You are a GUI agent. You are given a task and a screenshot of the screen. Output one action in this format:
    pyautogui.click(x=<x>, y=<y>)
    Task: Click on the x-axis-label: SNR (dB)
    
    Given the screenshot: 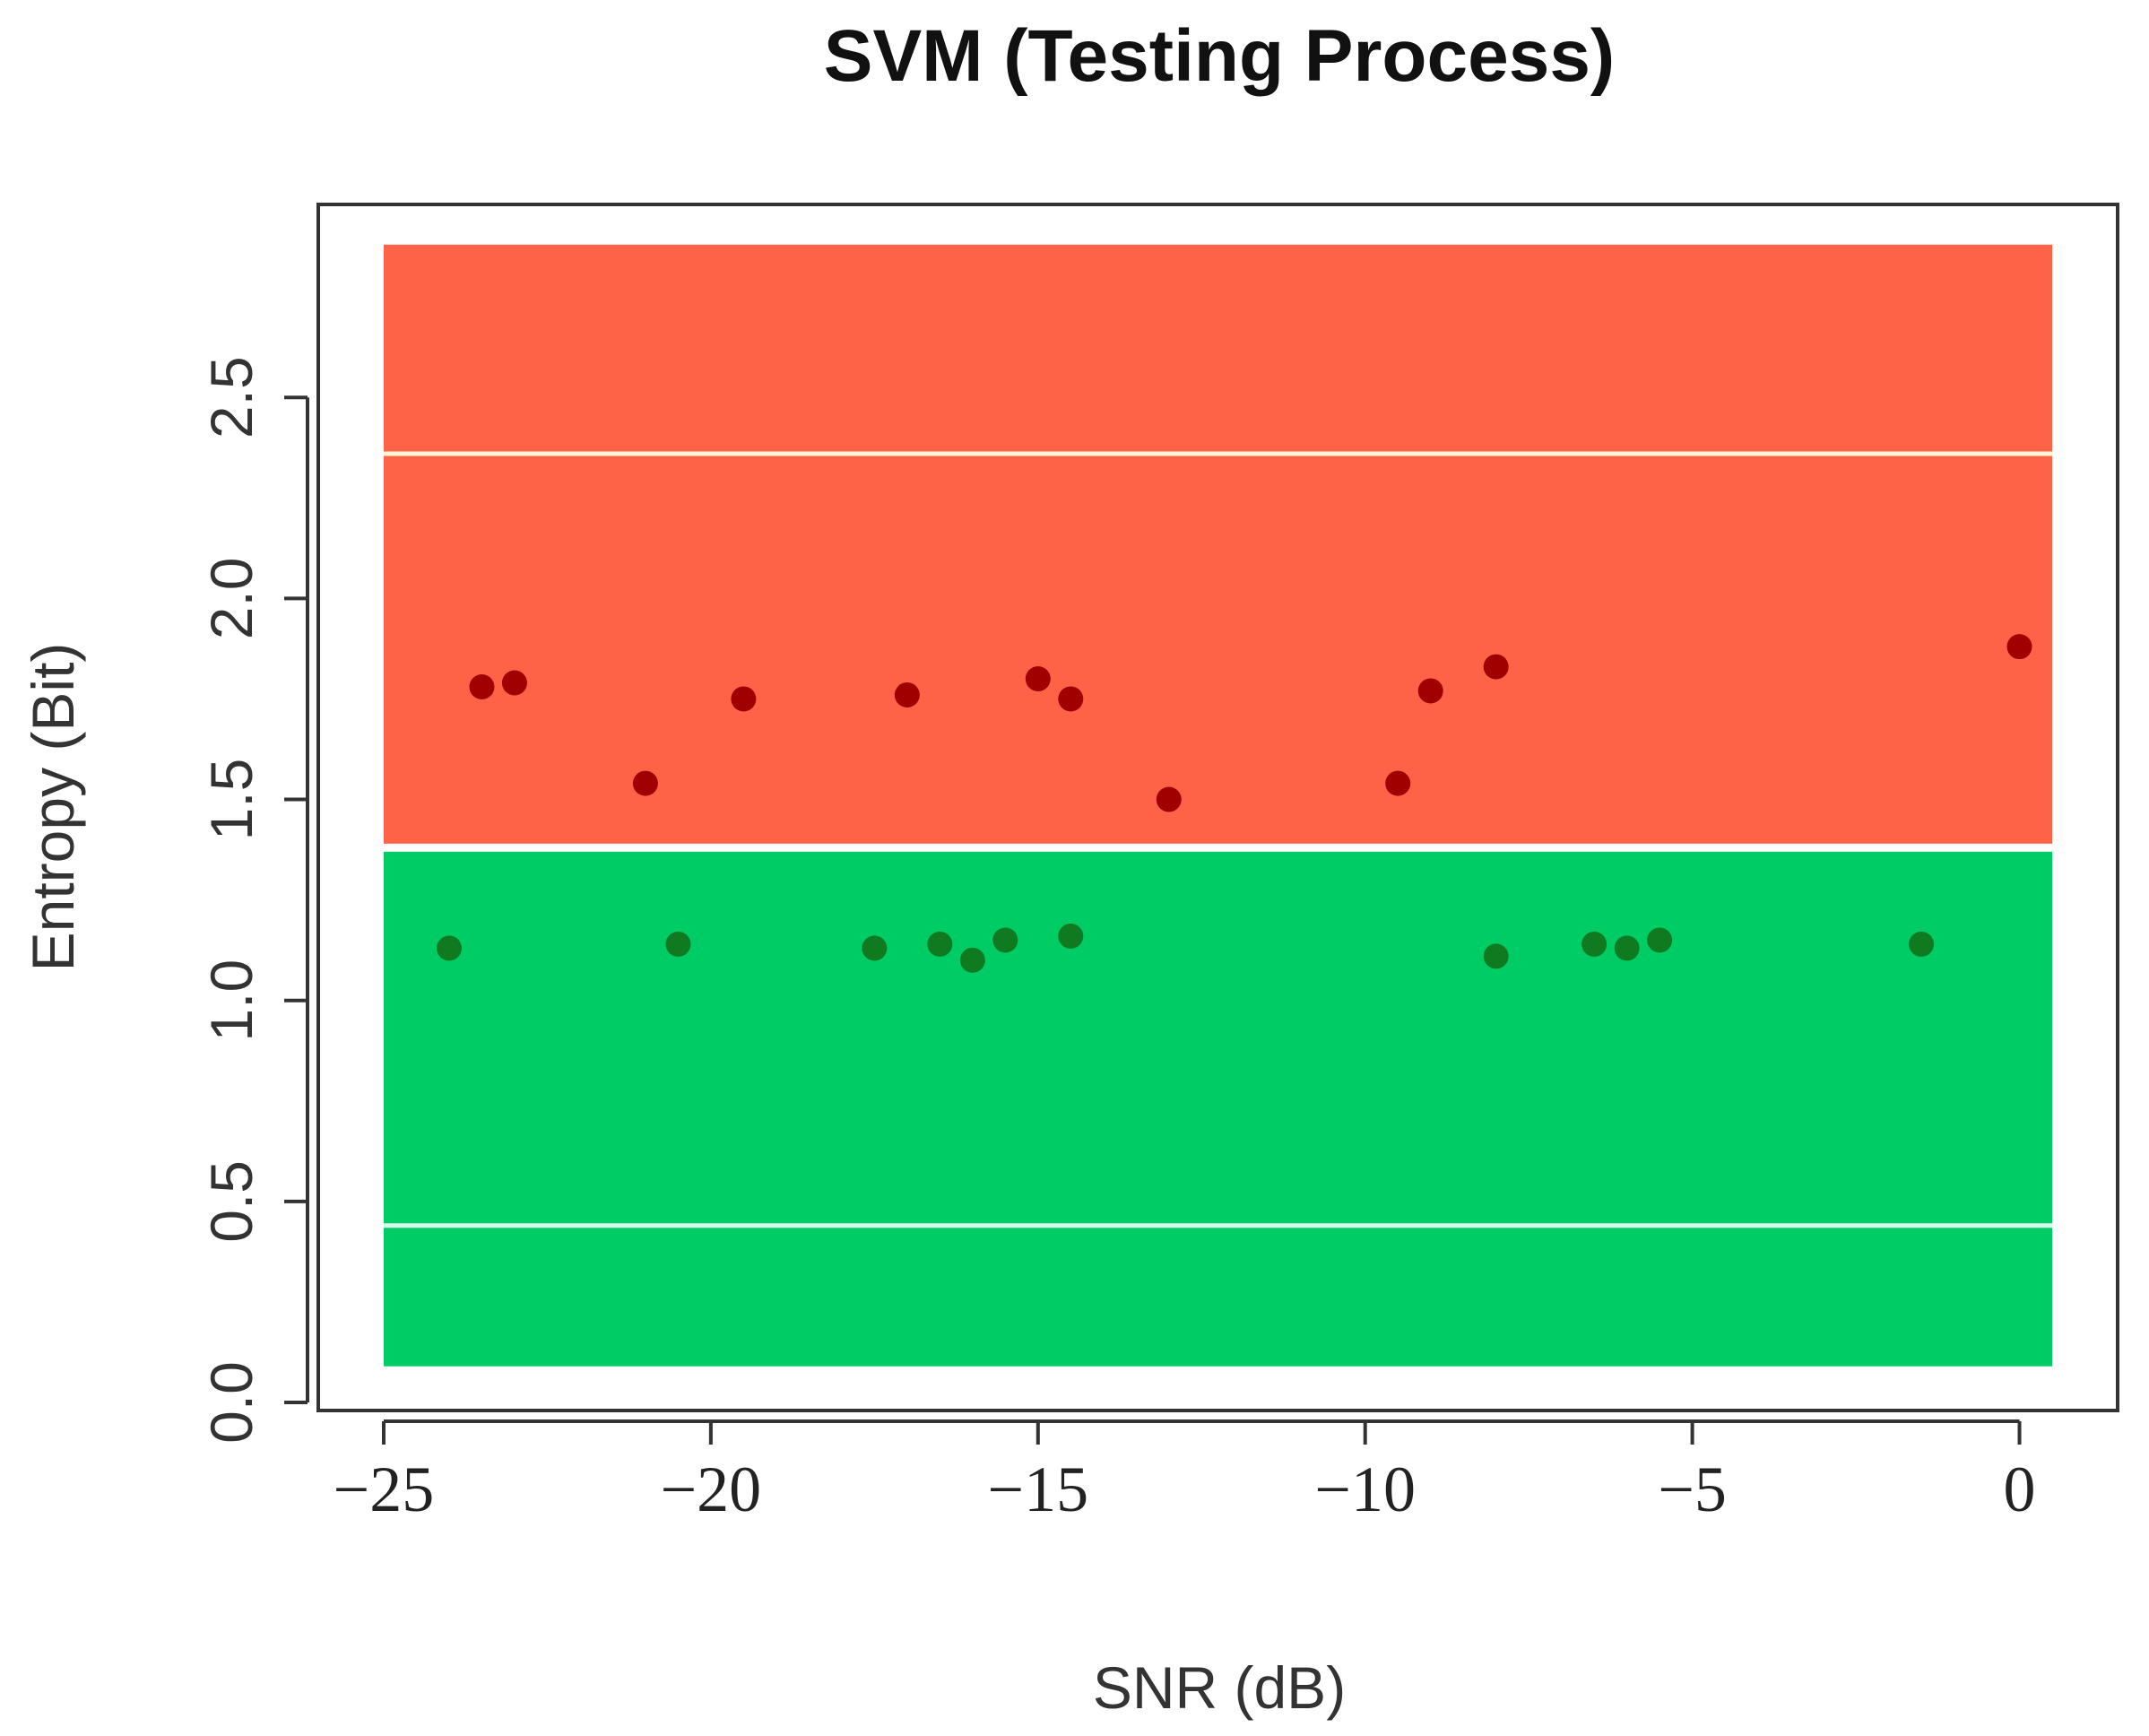 What is the action you would take?
    pyautogui.click(x=1219, y=1688)
    